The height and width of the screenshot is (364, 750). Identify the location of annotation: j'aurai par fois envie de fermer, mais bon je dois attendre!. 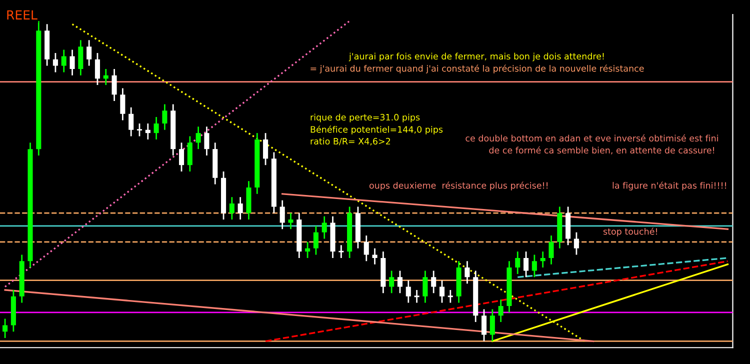
(476, 57).